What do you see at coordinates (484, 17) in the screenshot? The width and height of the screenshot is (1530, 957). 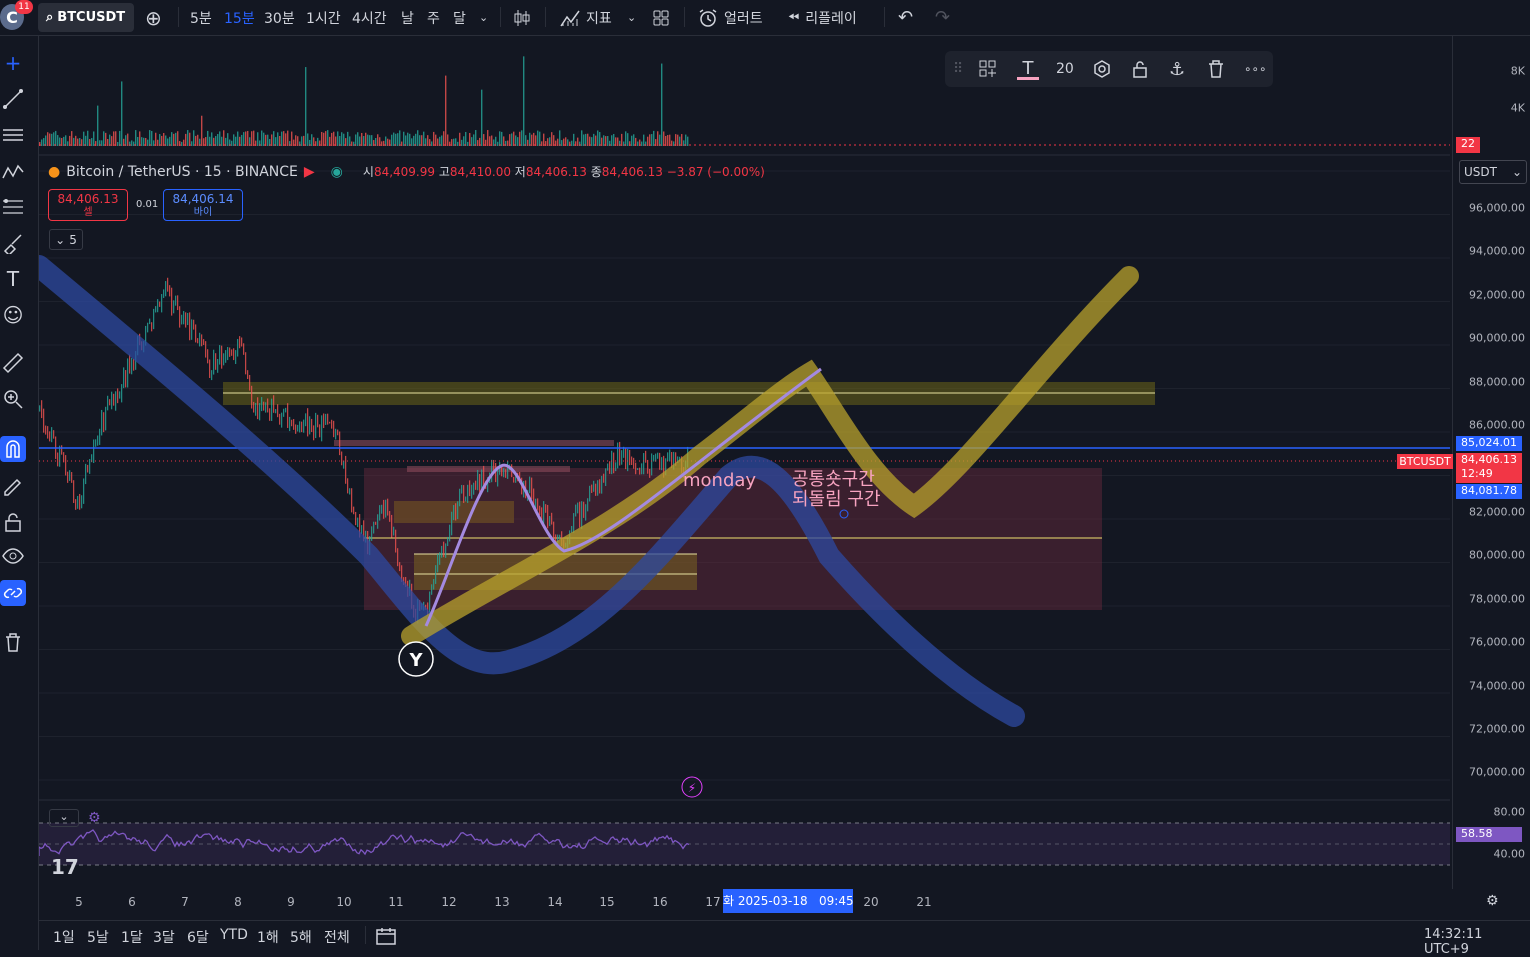 I see `interval-dropdown-icon: ⌄` at bounding box center [484, 17].